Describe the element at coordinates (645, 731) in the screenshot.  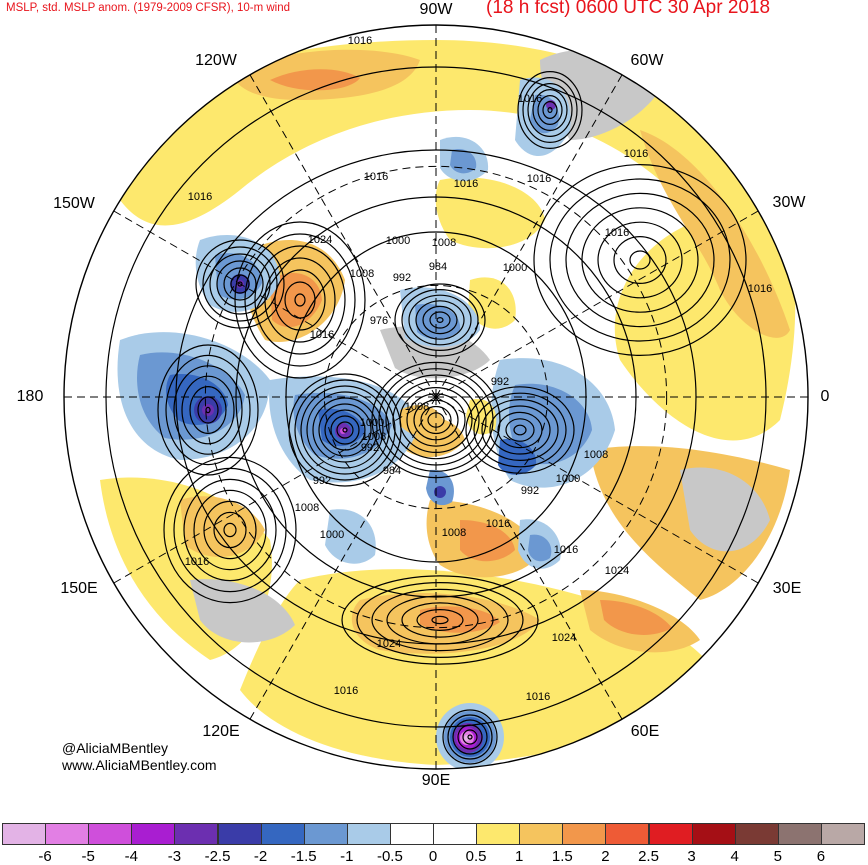
I see `longitude-label: 60E` at that location.